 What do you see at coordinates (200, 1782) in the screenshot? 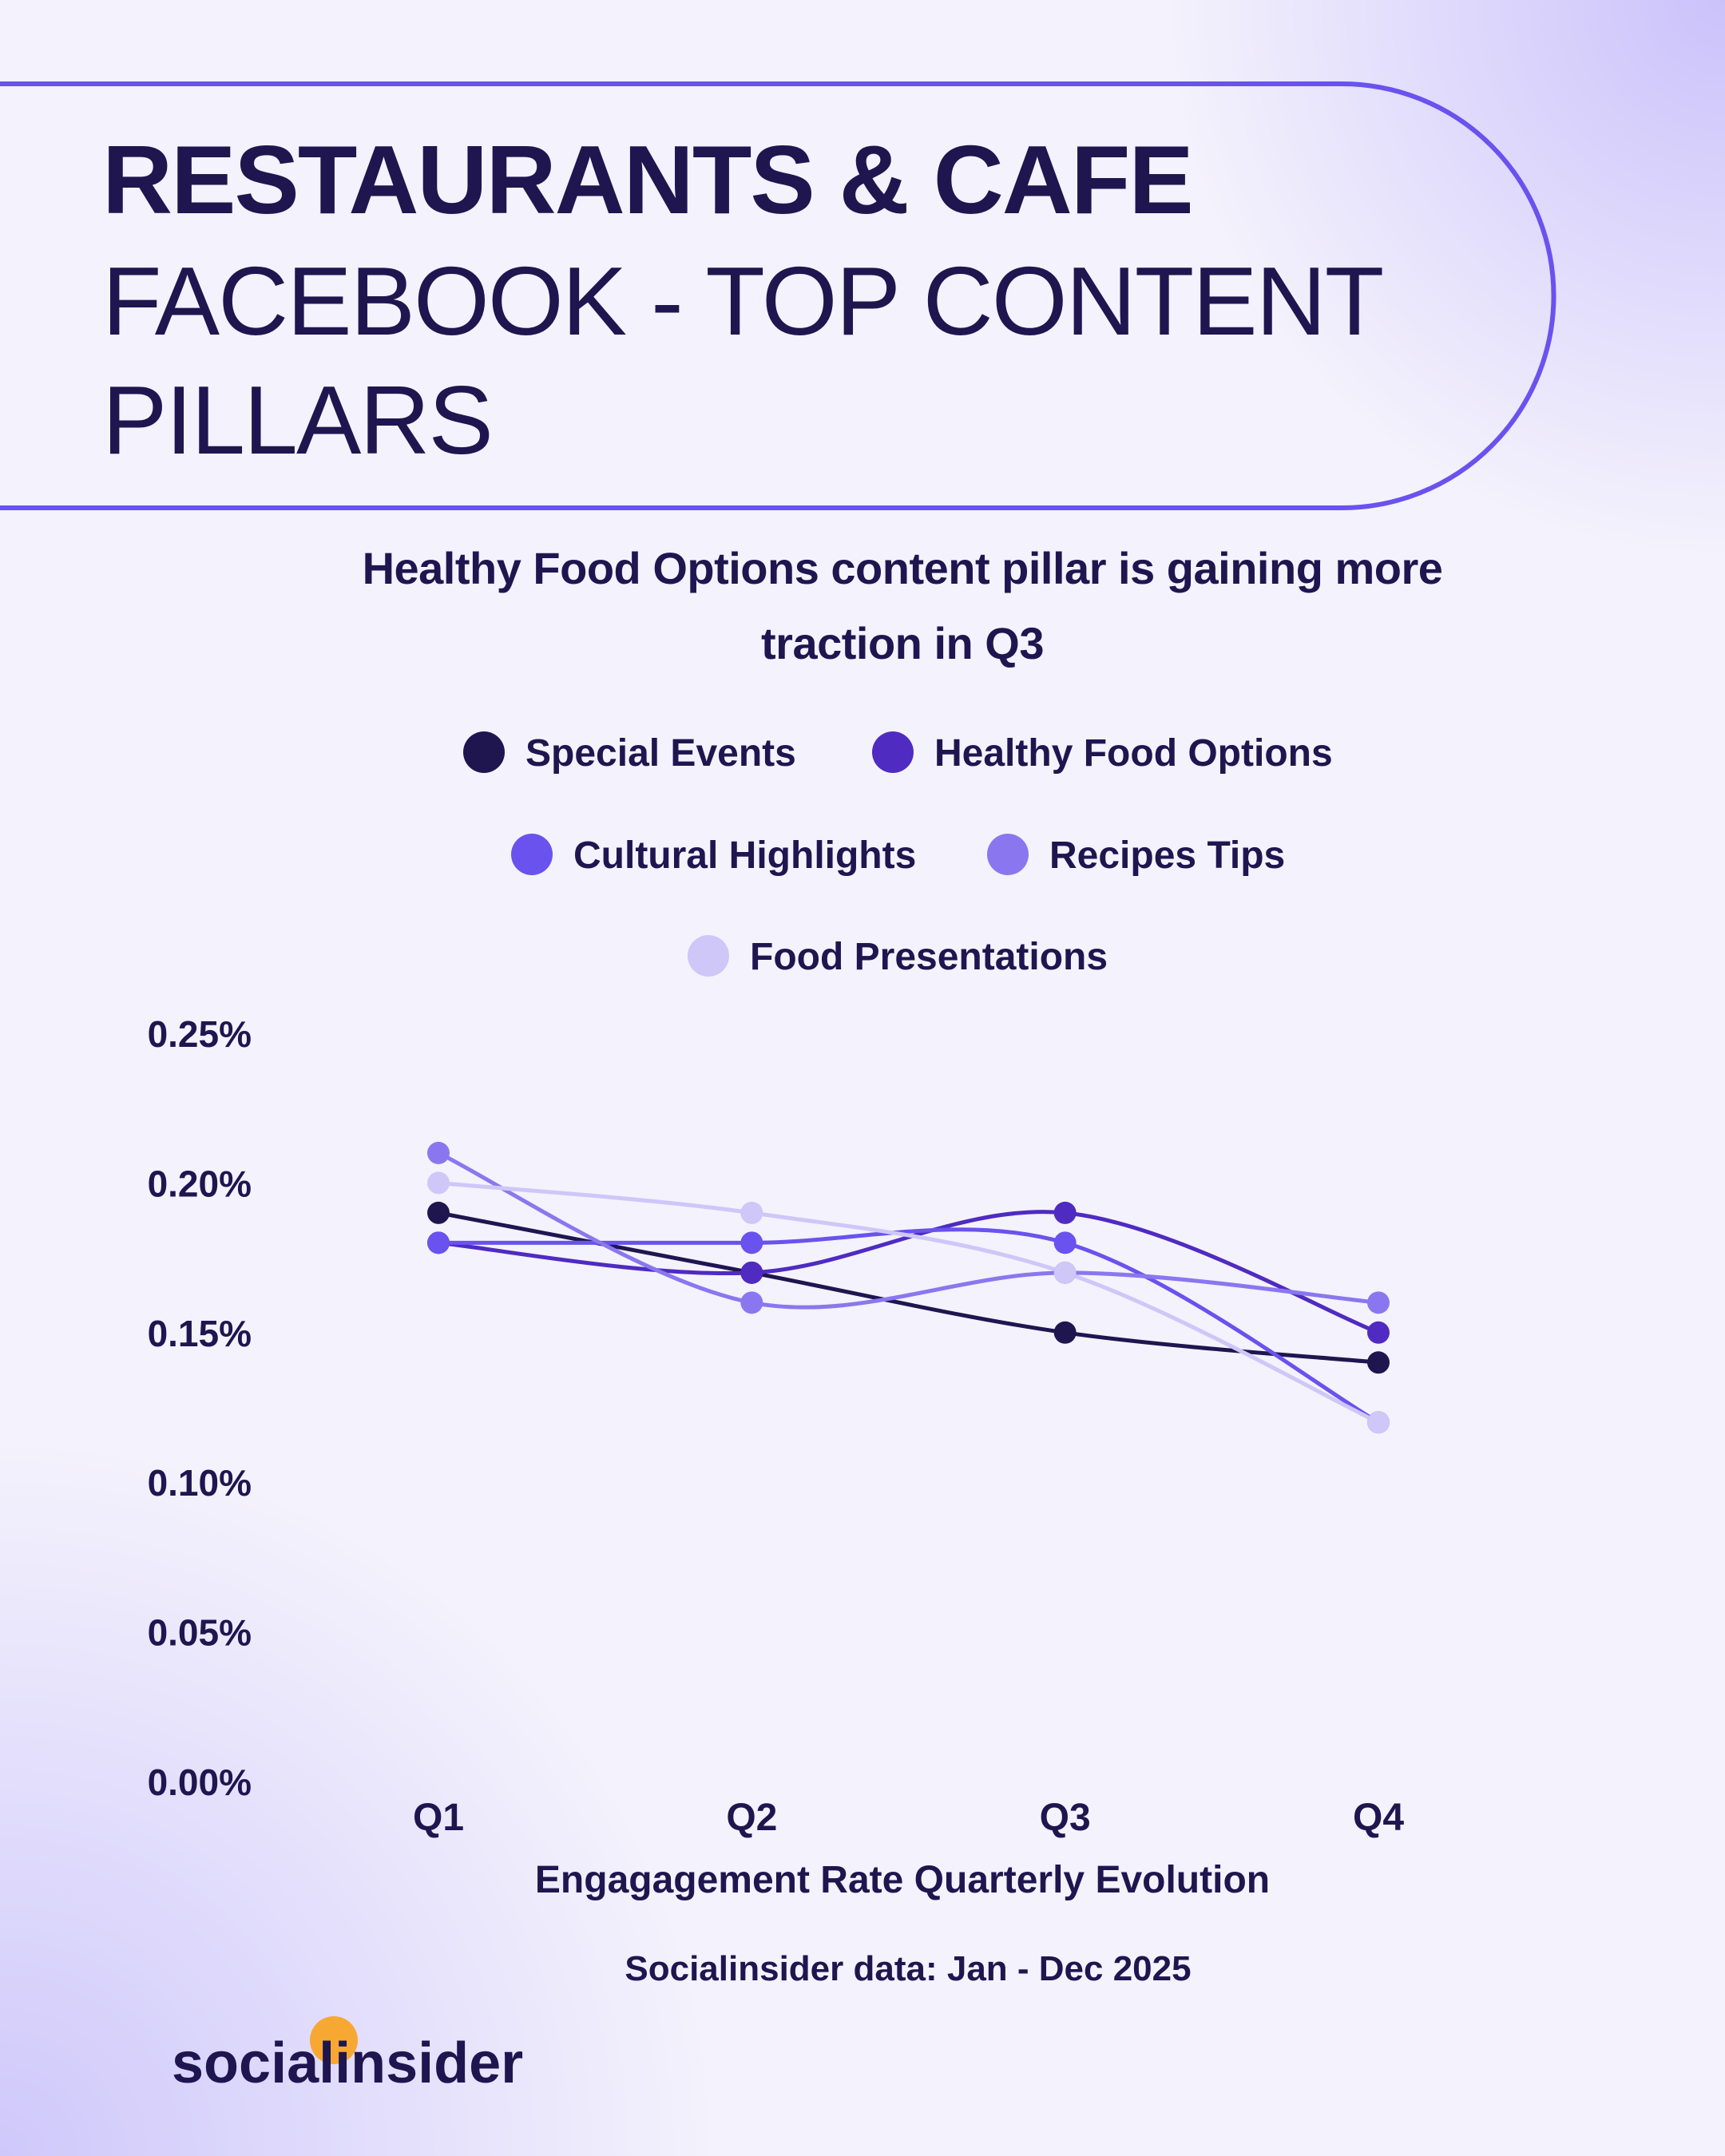
I see `y-tick-label: 0.00%` at bounding box center [200, 1782].